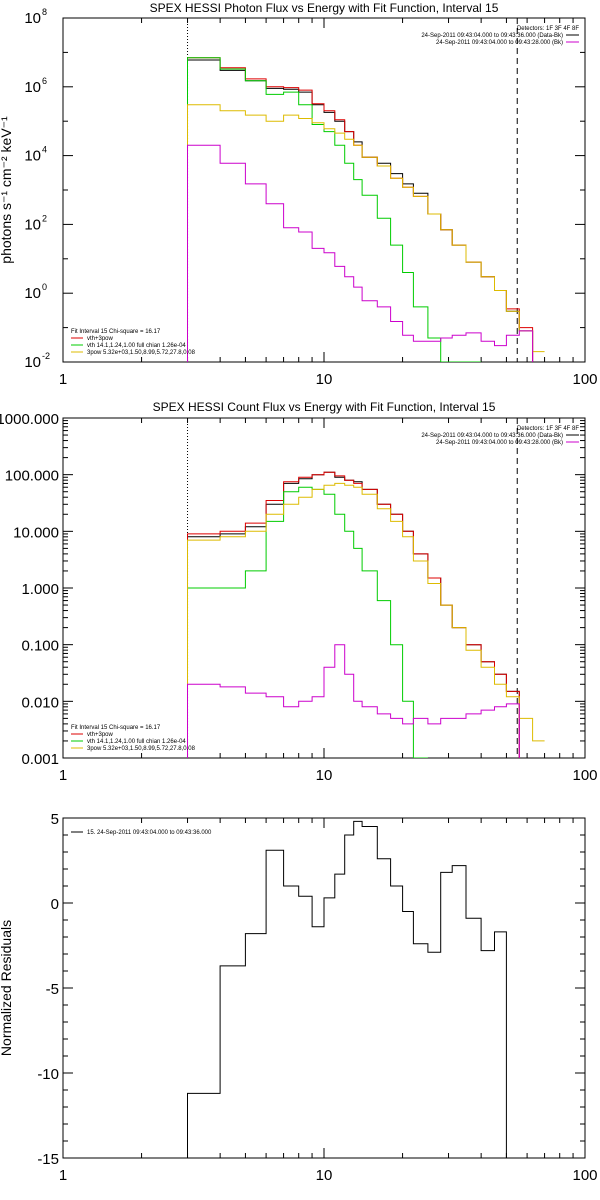 Image resolution: width=600 pixels, height=1200 pixels. Describe the element at coordinates (40, 589) in the screenshot. I see `y-tick-label: 1.000` at that location.